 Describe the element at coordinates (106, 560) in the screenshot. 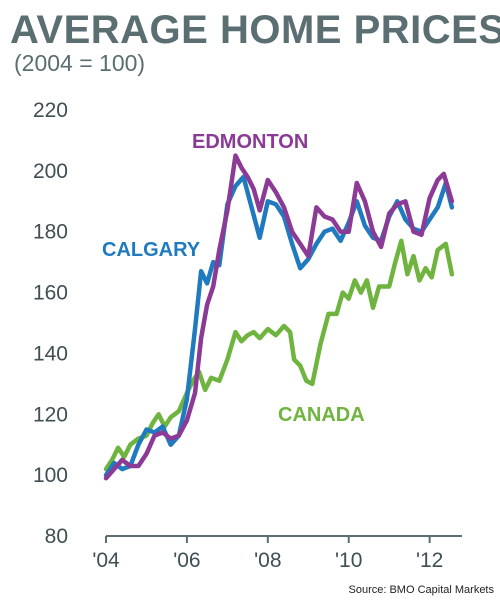

I see `x-tick-label: '04` at that location.